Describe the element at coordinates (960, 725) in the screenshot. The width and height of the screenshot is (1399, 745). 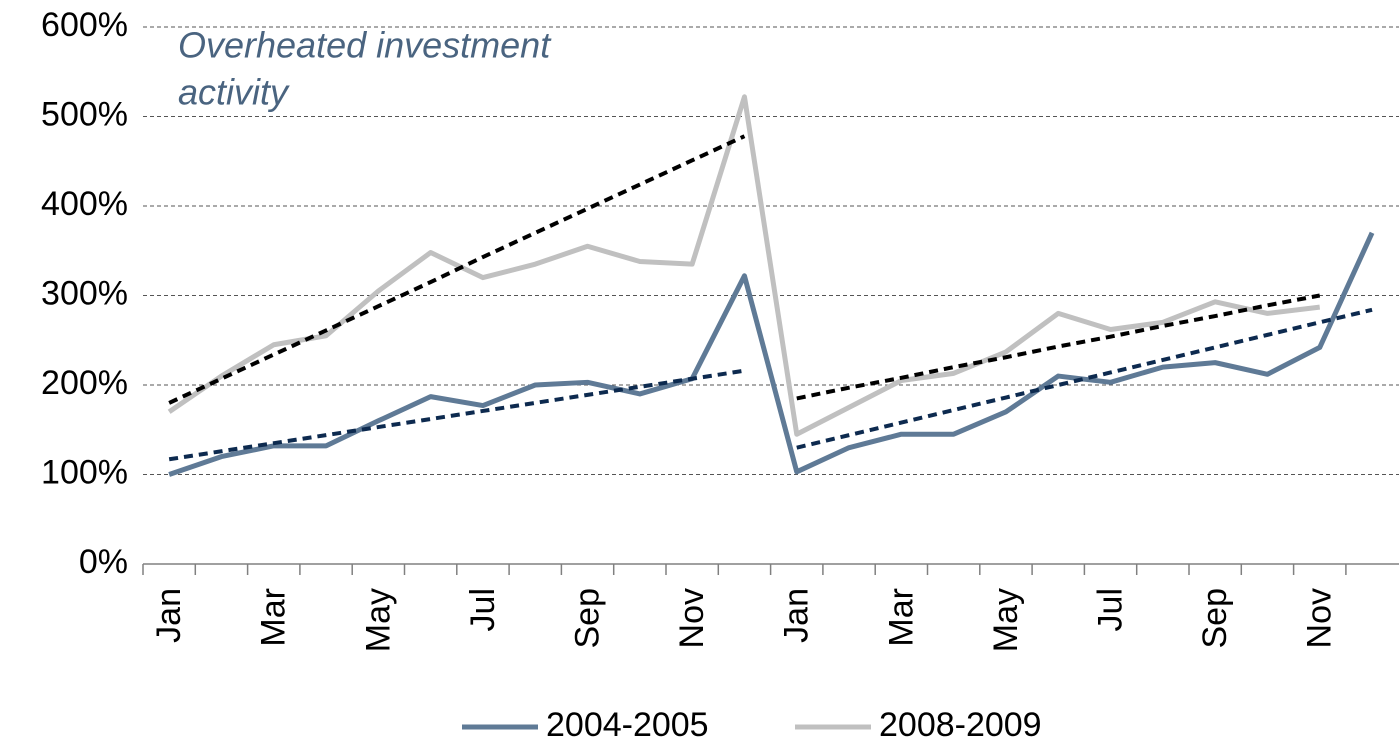
I see `legend-label: 2008-2009` at that location.